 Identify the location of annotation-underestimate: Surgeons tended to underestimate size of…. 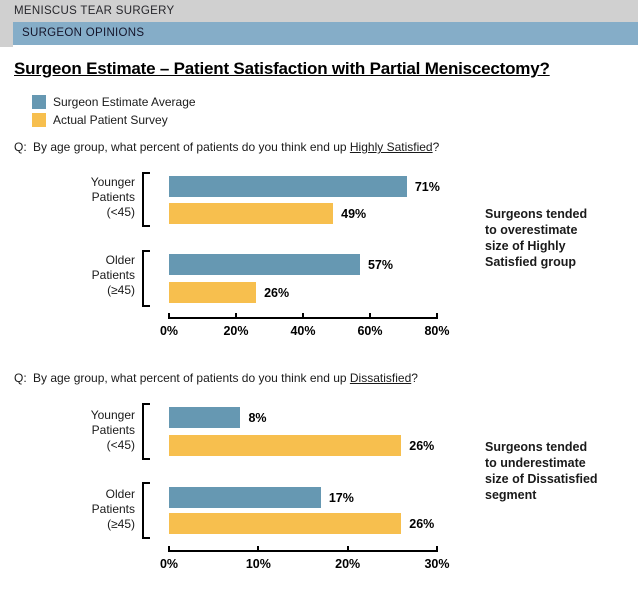
(541, 471).